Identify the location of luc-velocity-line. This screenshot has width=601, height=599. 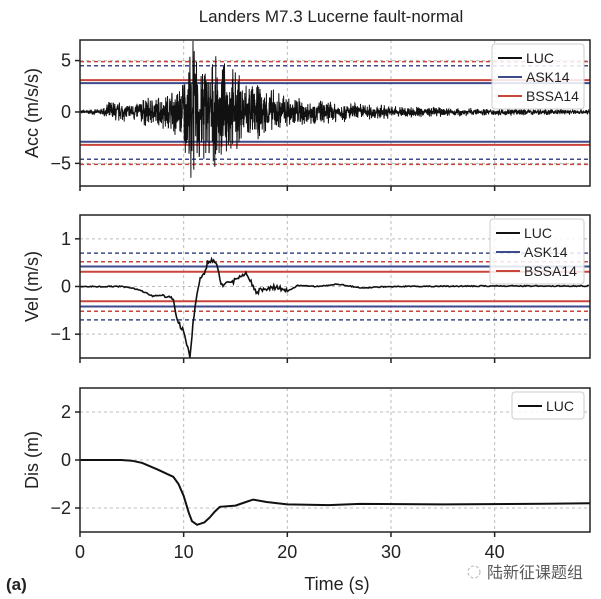
(335, 307).